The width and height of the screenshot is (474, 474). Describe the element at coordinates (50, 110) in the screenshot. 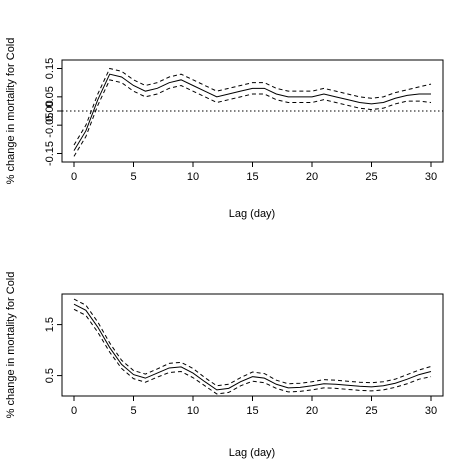

I see `y-tick-label: 0.00` at that location.